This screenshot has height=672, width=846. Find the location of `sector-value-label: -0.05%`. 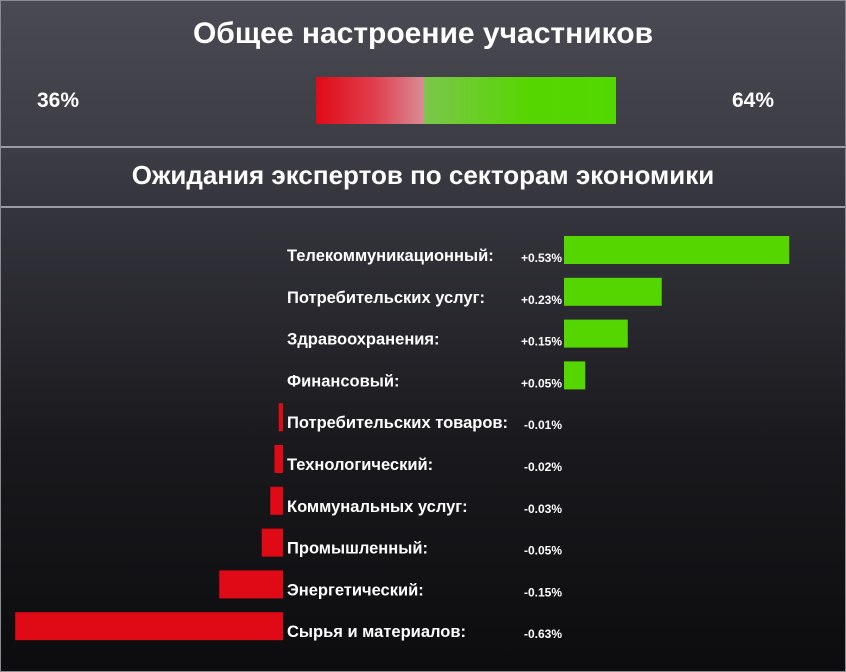

sector-value-label: -0.05% is located at coordinates (543, 551).